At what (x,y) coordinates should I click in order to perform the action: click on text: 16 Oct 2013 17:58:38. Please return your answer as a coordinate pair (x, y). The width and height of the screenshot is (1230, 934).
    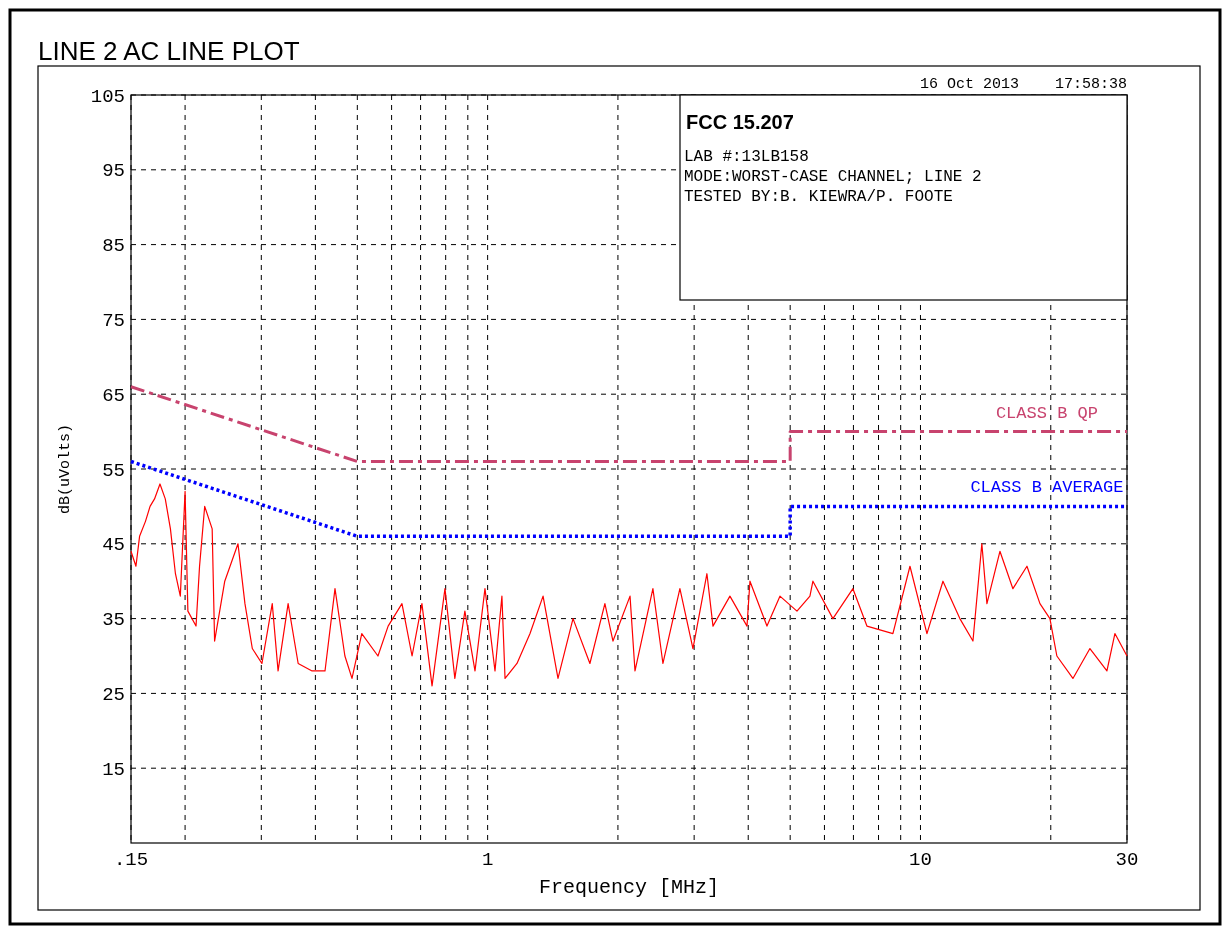
    Looking at the image, I should click on (1023, 84).